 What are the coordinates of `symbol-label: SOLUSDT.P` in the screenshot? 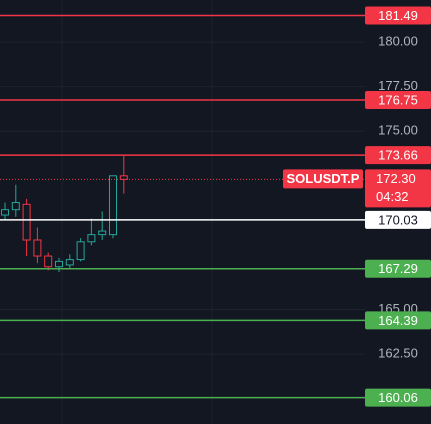 It's located at (323, 178).